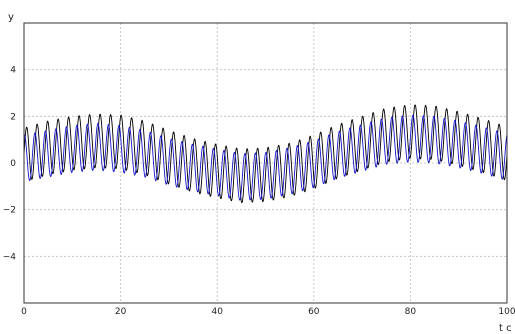 This screenshot has width=515, height=334. Describe the element at coordinates (9, 211) in the screenshot. I see `y-tick-label-1: −2` at that location.